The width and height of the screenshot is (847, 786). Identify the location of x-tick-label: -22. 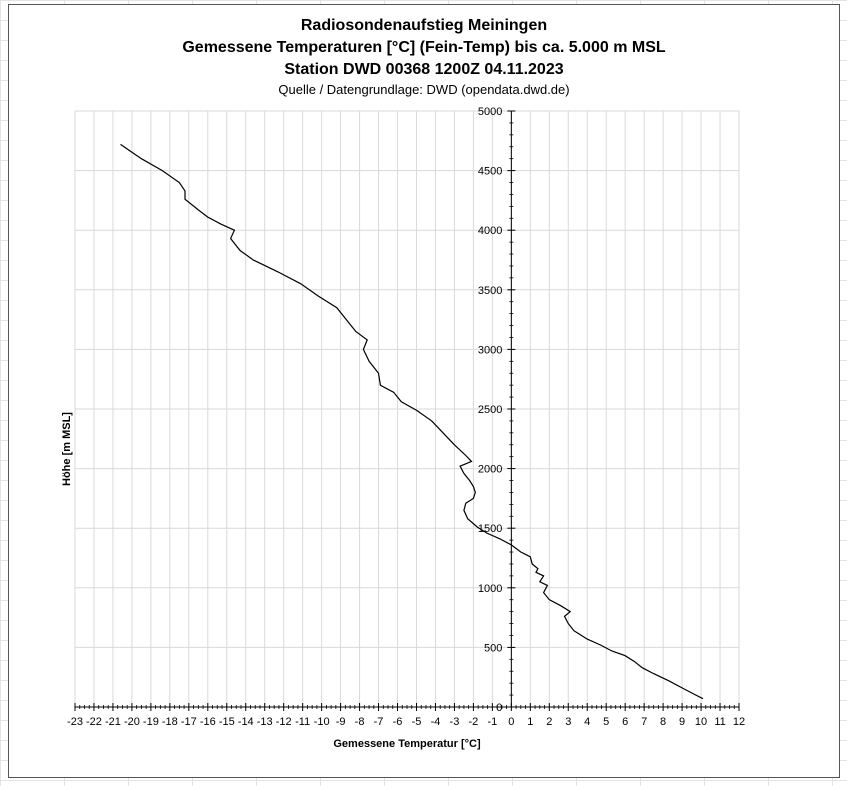
(94, 722).